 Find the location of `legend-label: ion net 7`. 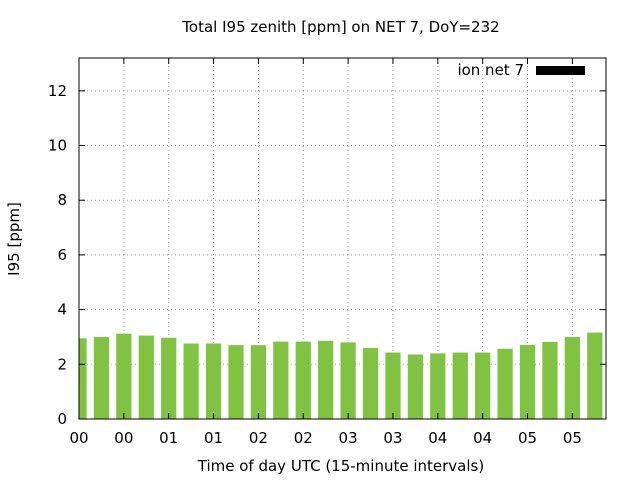

legend-label: ion net 7 is located at coordinates (490, 70).